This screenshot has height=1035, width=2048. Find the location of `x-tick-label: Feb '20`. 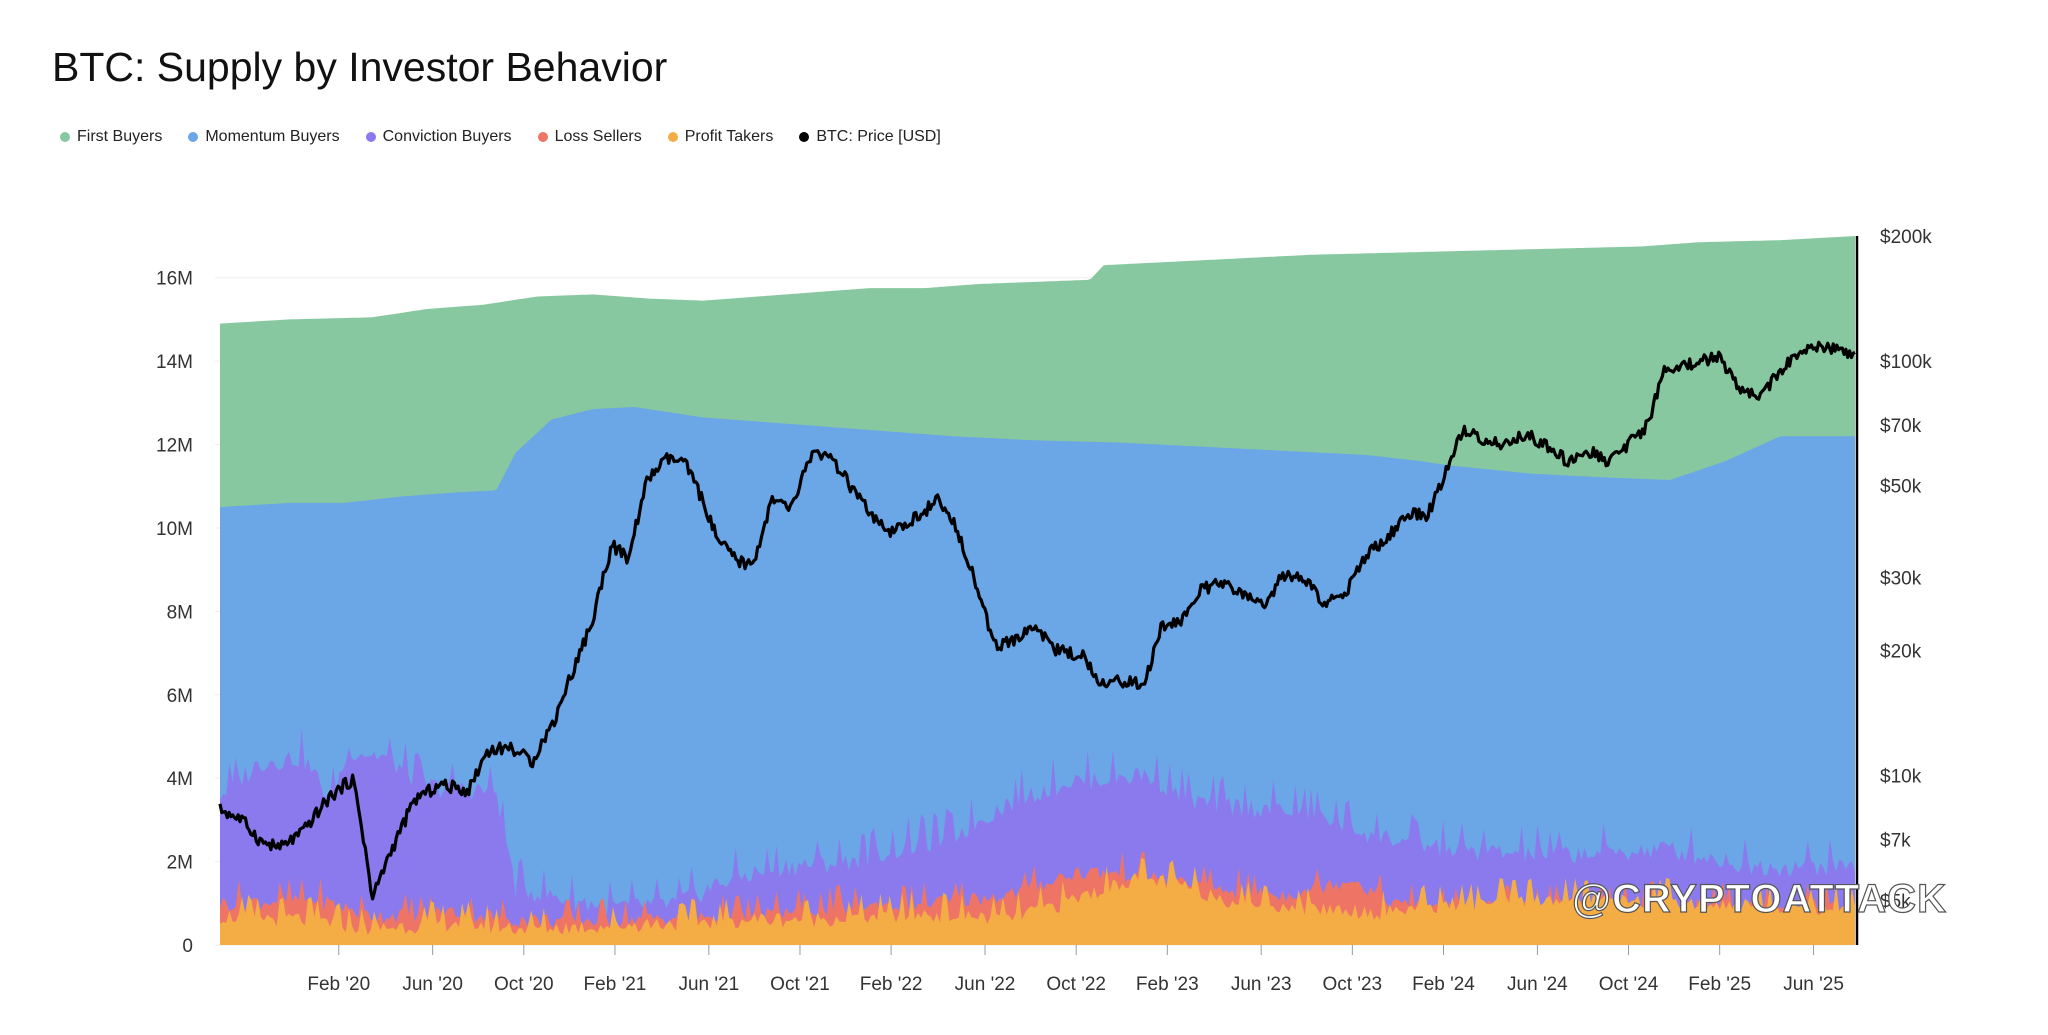

x-tick-label: Feb '20 is located at coordinates (338, 984).